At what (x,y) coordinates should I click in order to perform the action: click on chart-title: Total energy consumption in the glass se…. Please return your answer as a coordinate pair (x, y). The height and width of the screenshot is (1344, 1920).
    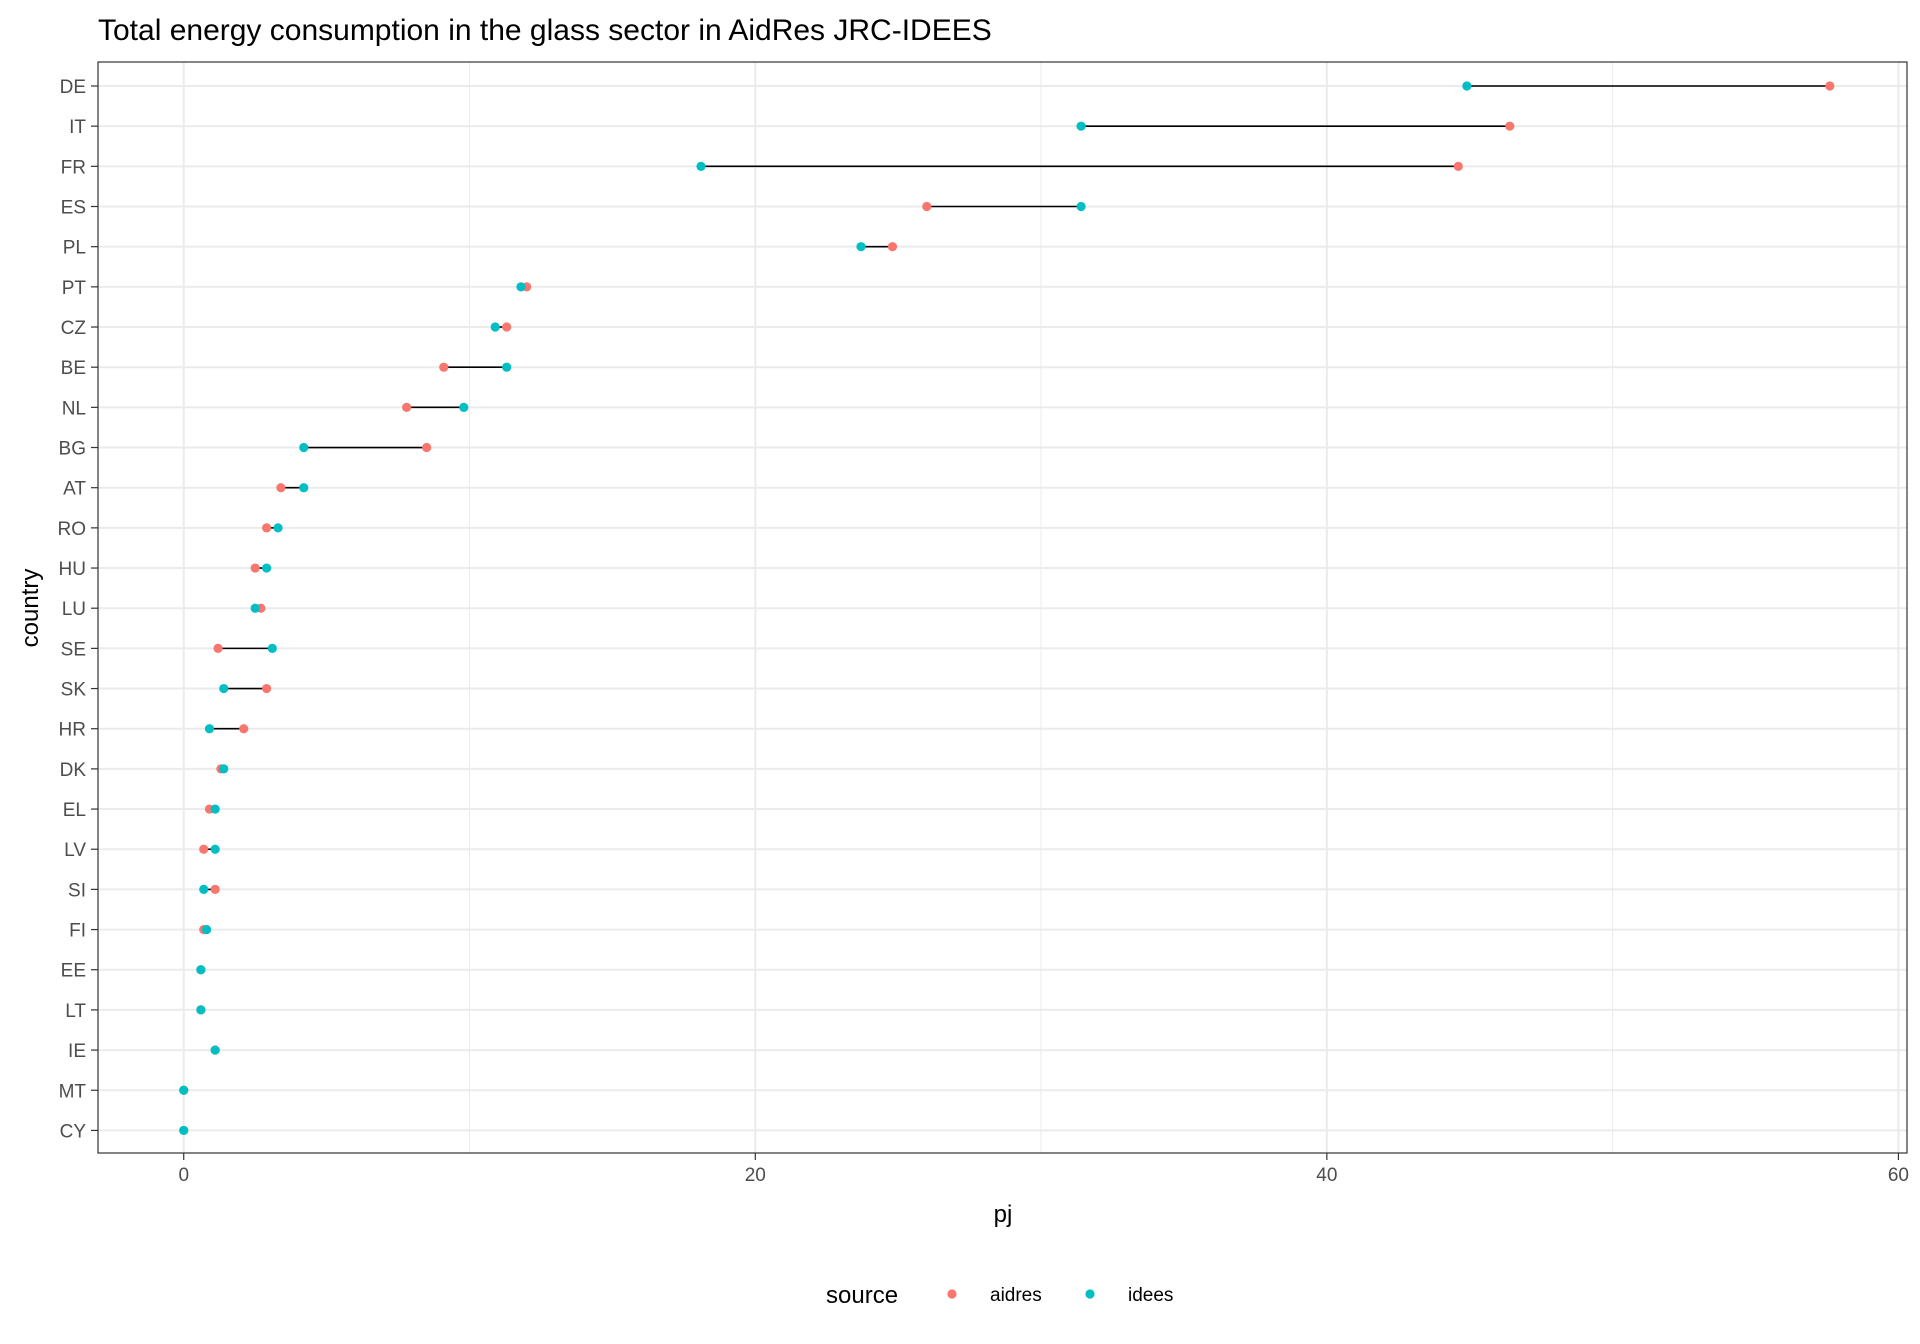
    Looking at the image, I should click on (545, 30).